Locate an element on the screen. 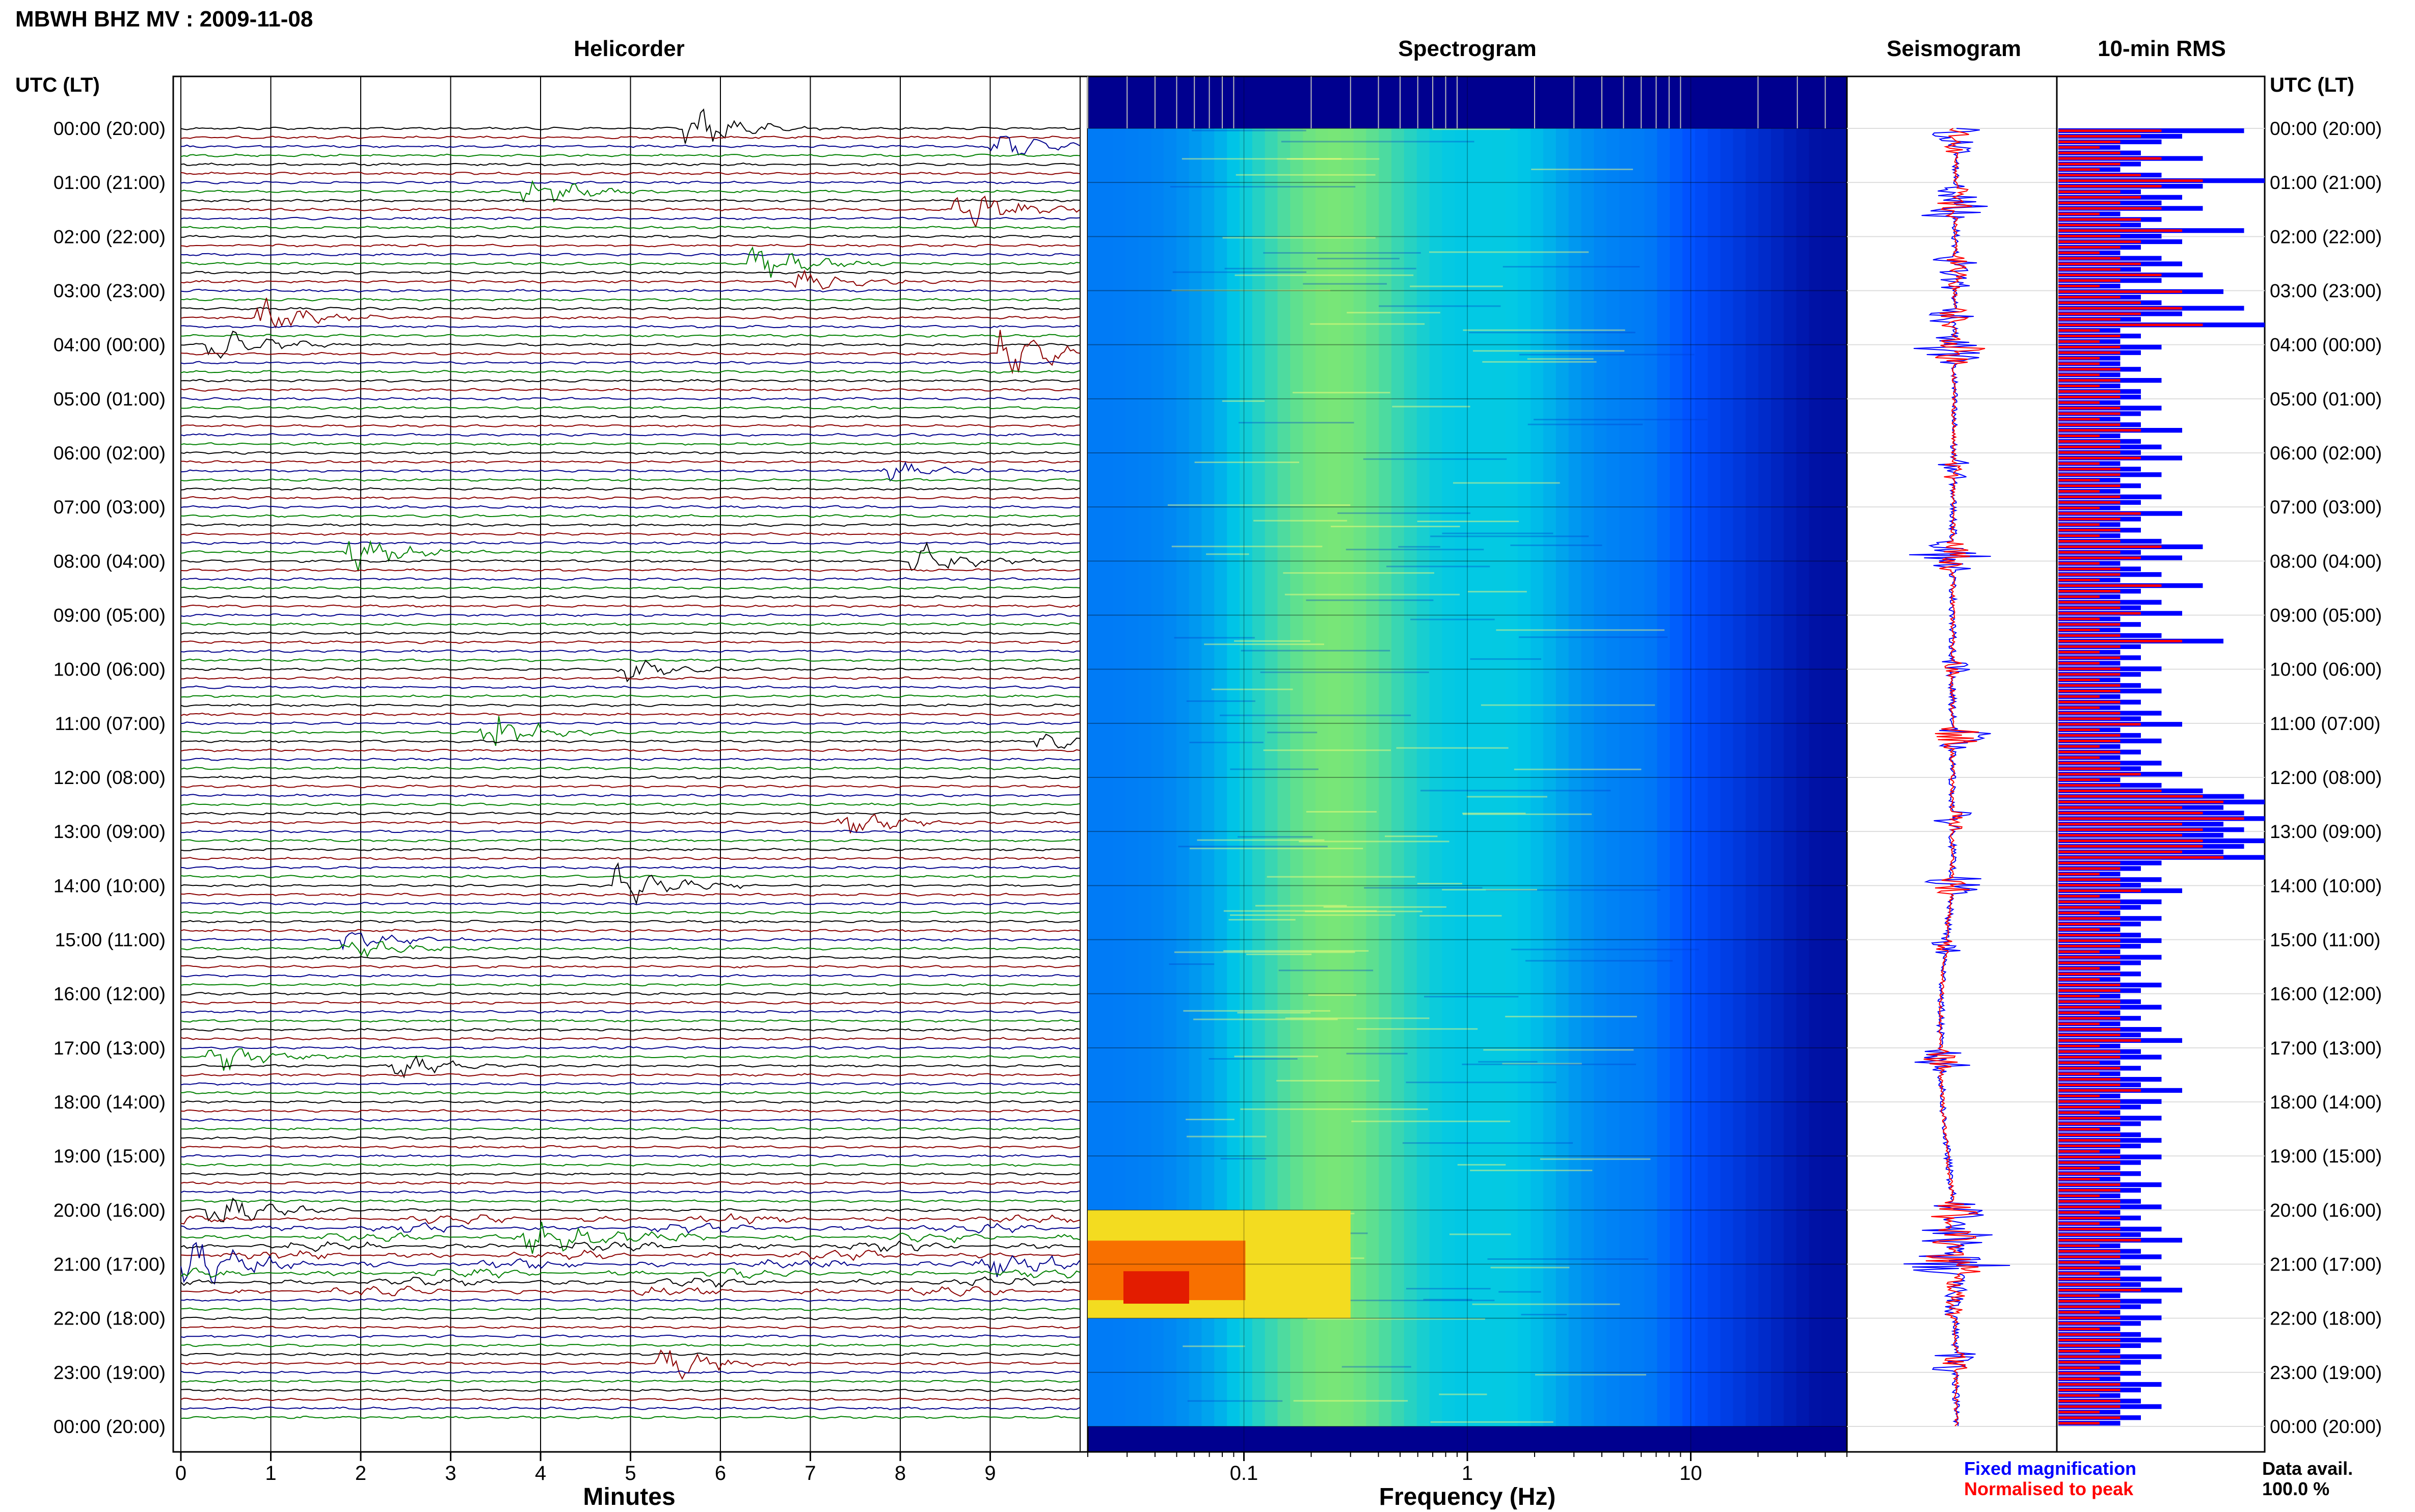 This screenshot has height=1512, width=2415. figure-title: MBWH BHZ MV : 2009-11-08 is located at coordinates (164, 19).